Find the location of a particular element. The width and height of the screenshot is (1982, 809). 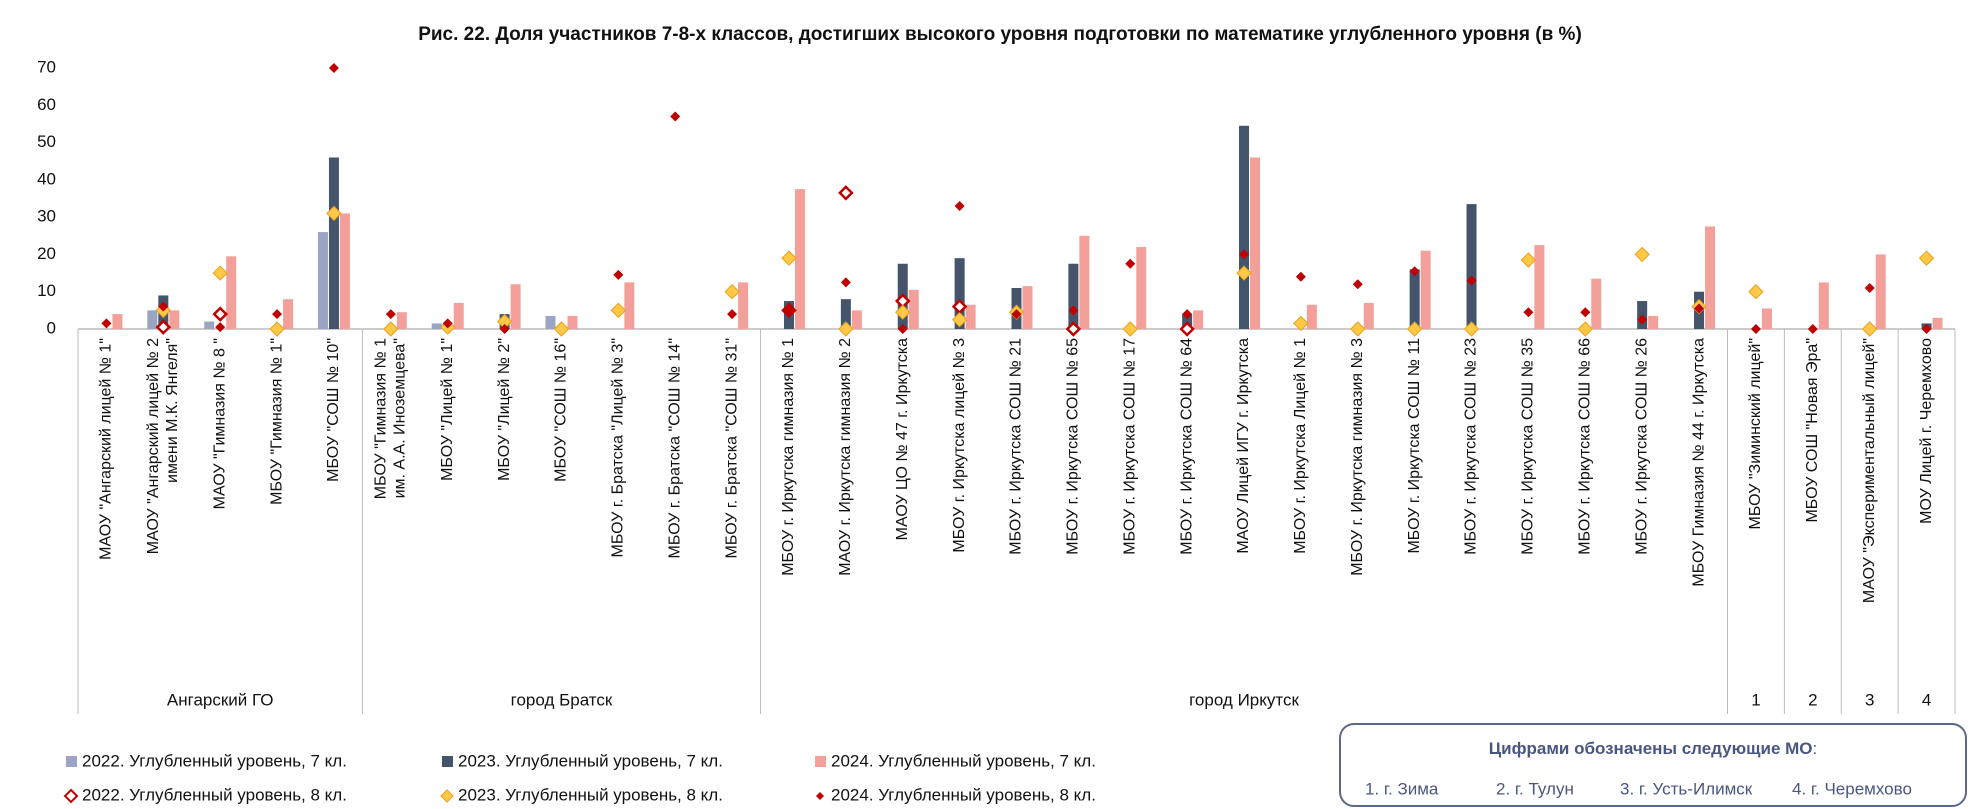

note-item: 2. г. Тулун is located at coordinates (1535, 788).